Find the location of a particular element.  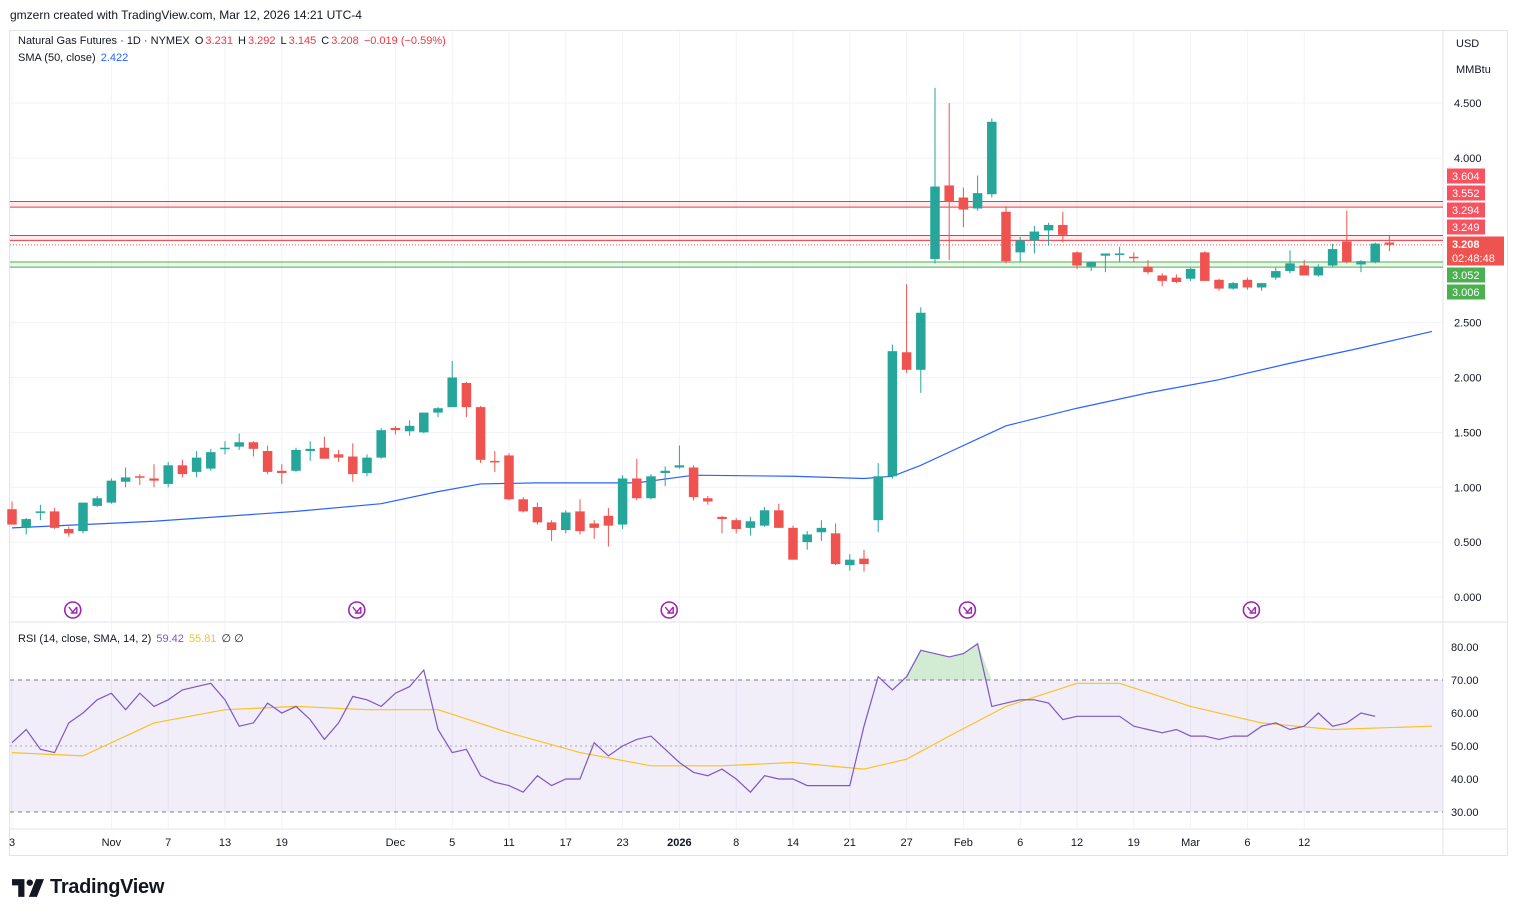

rsi-ma-line is located at coordinates (722, 726).